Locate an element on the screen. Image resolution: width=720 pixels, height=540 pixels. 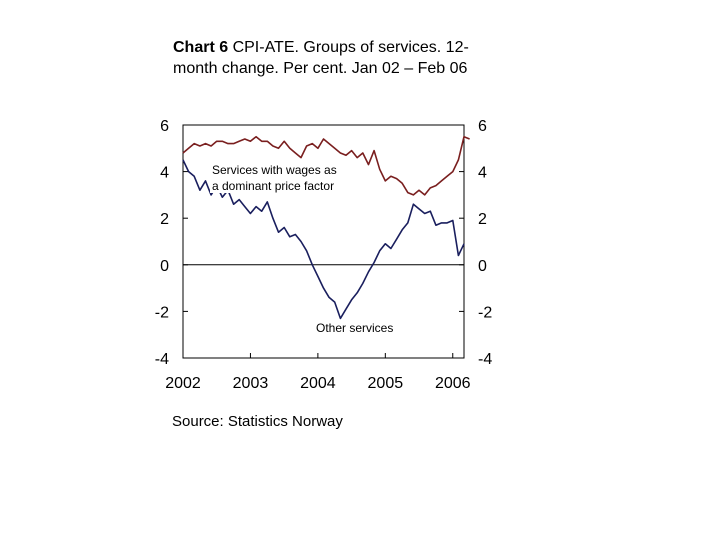
x-tick-label: 2004 is located at coordinates (318, 383).